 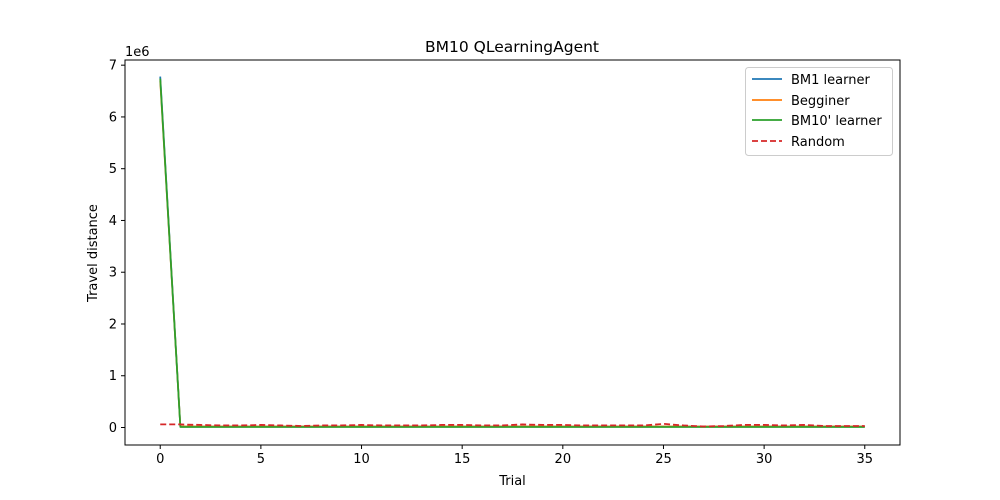 What do you see at coordinates (818, 142) in the screenshot?
I see `legend-label-random: Random` at bounding box center [818, 142].